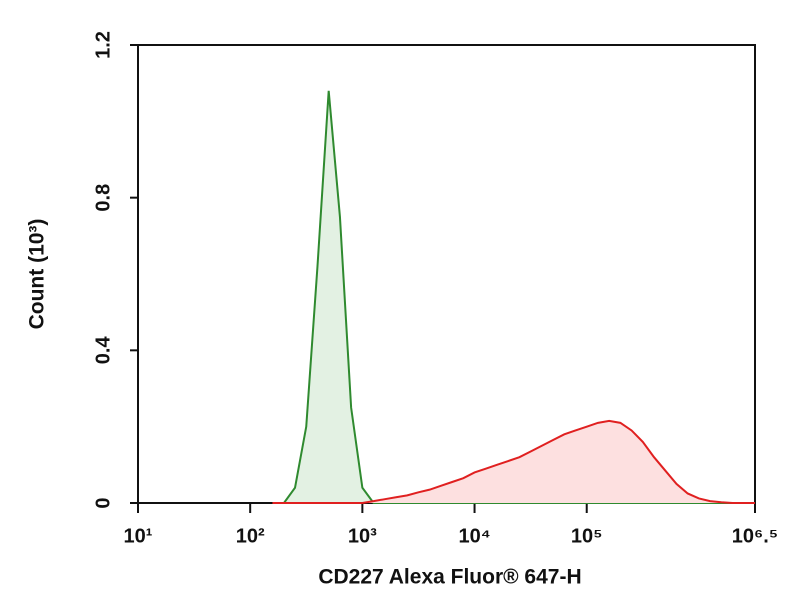 The height and width of the screenshot is (600, 804). What do you see at coordinates (103, 502) in the screenshot?
I see `y-tick-label: 0` at bounding box center [103, 502].